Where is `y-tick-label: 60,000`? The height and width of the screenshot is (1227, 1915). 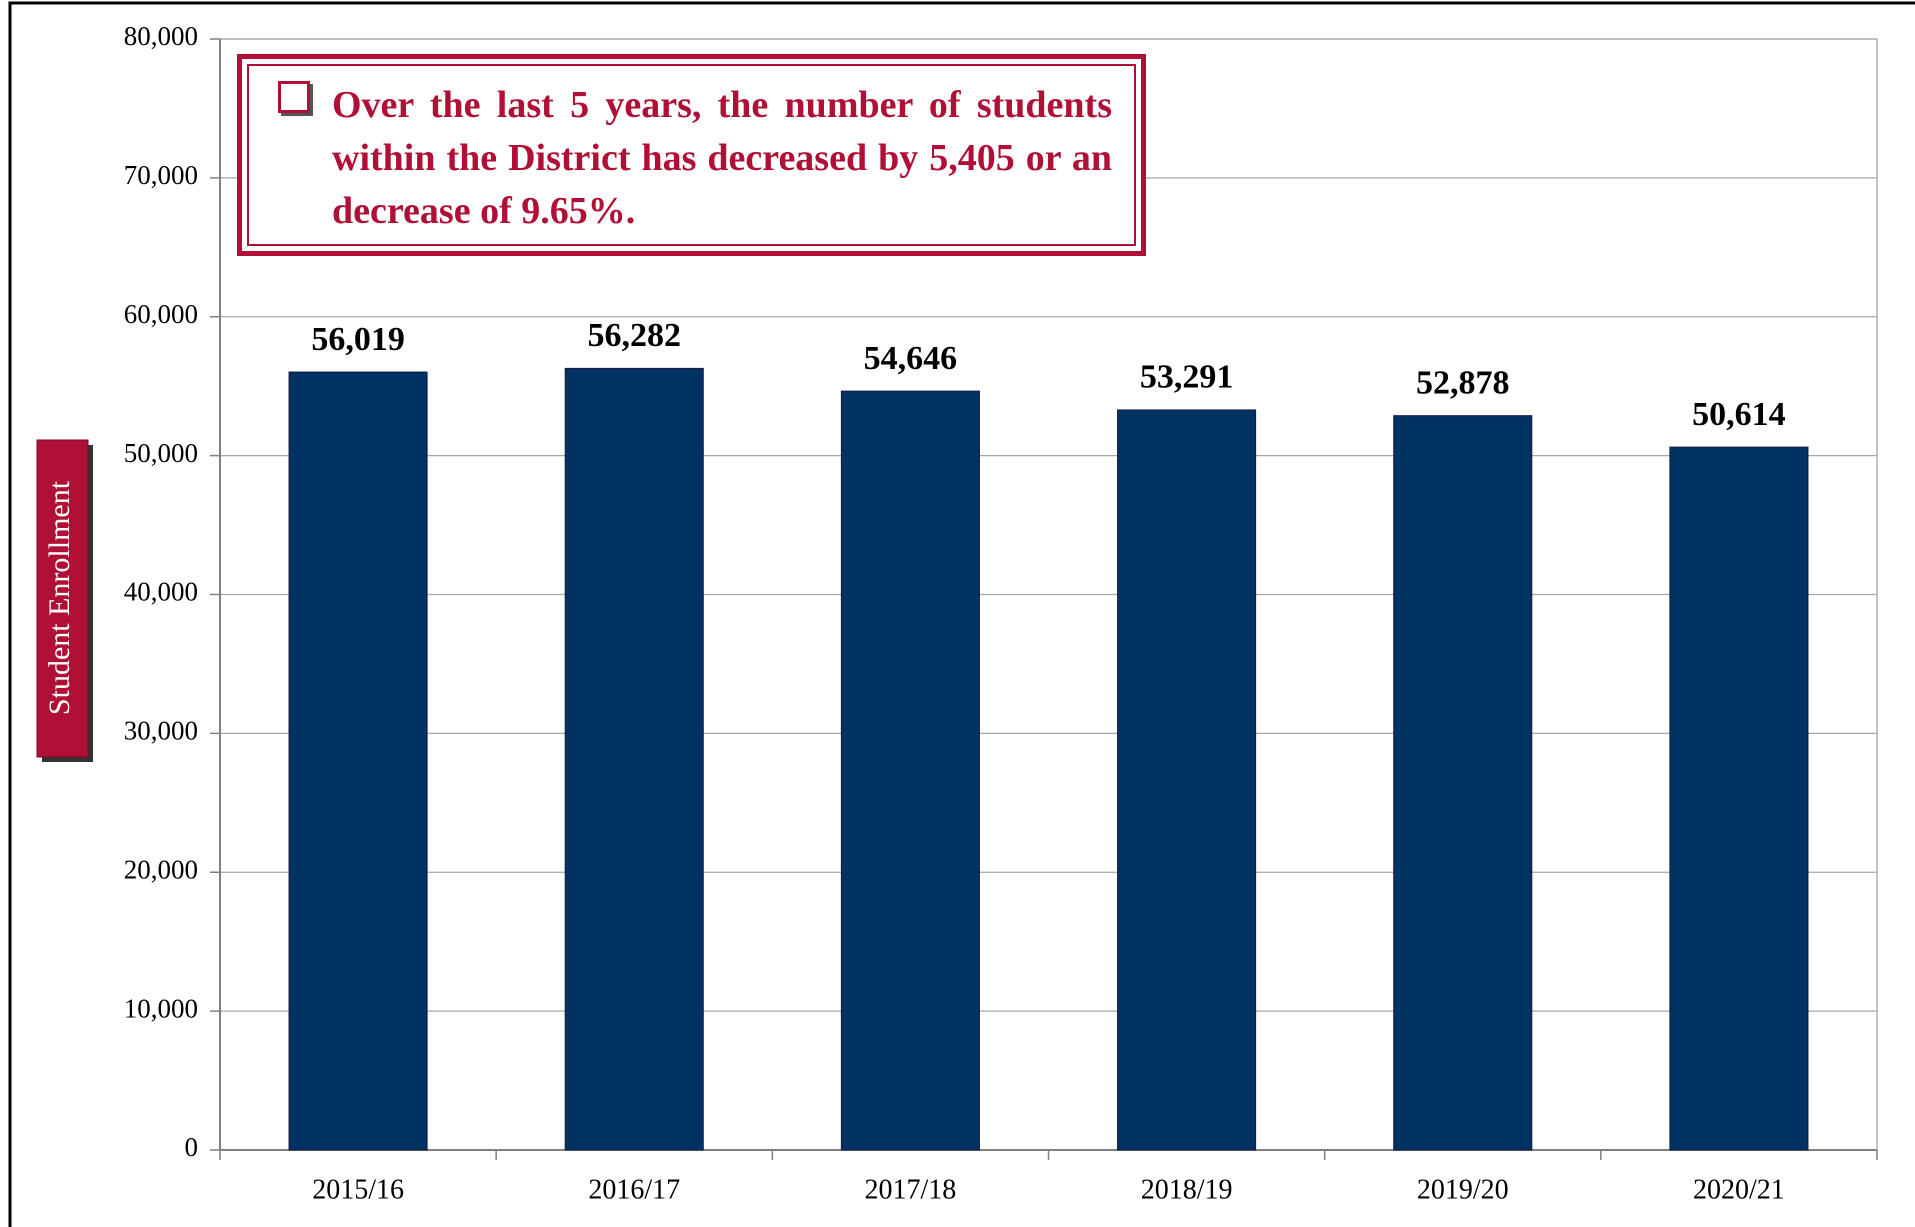
y-tick-label: 60,000 is located at coordinates (161, 314).